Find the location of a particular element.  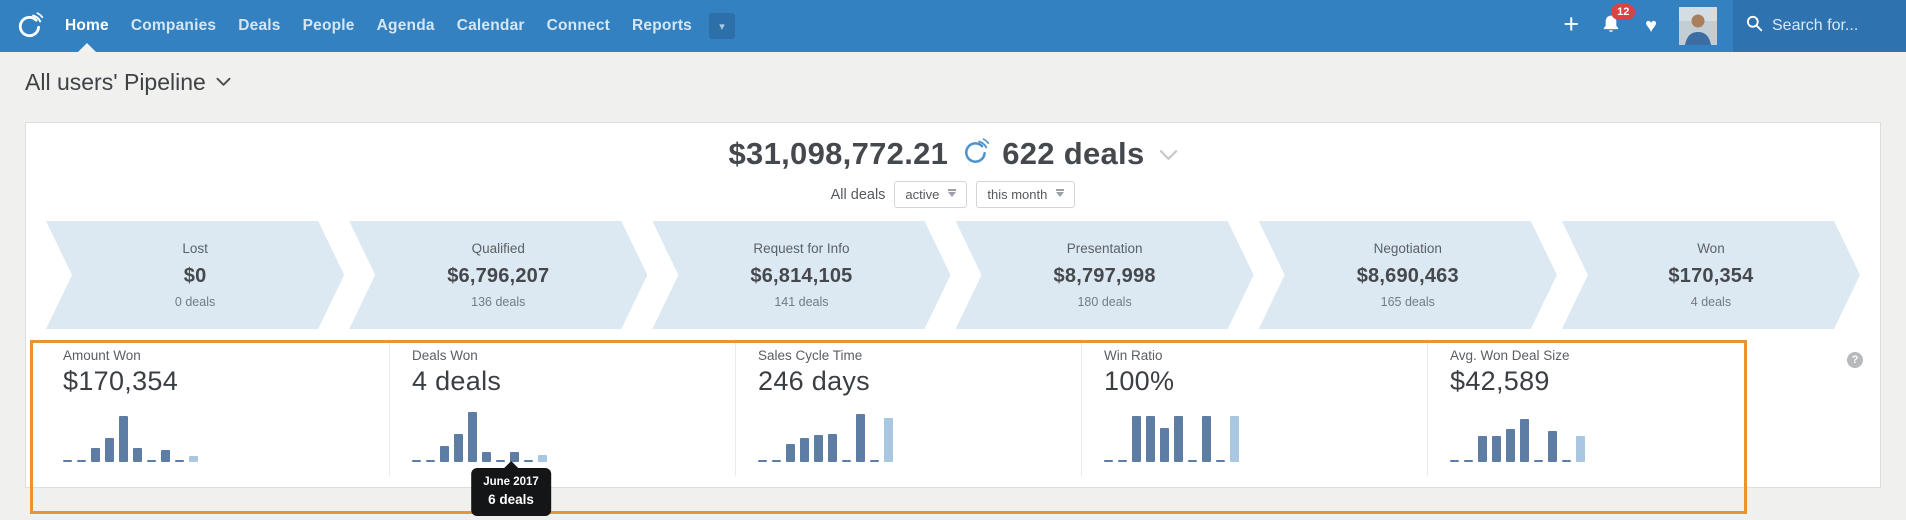

total-deals-count: 622 deals is located at coordinates (1073, 153).